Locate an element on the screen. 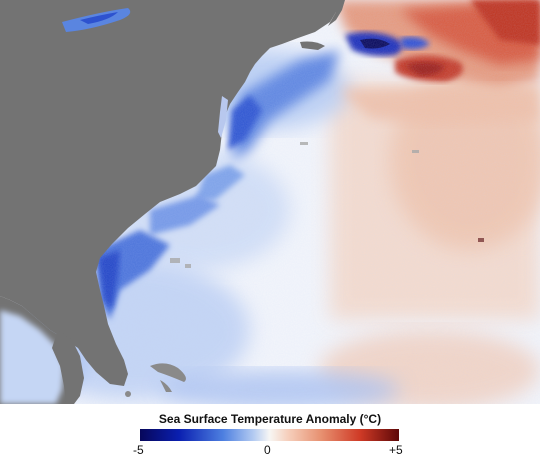 The height and width of the screenshot is (457, 540). land-nova-scotia is located at coordinates (336, 13).